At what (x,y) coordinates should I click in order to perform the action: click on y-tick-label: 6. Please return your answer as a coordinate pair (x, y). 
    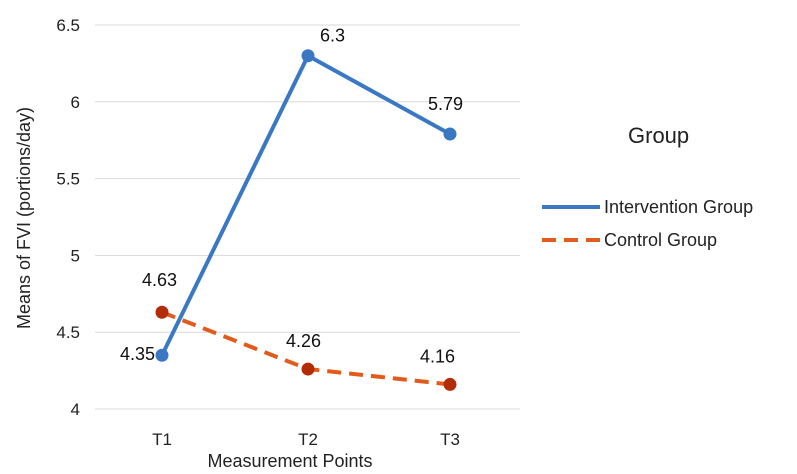
    Looking at the image, I should click on (75, 102).